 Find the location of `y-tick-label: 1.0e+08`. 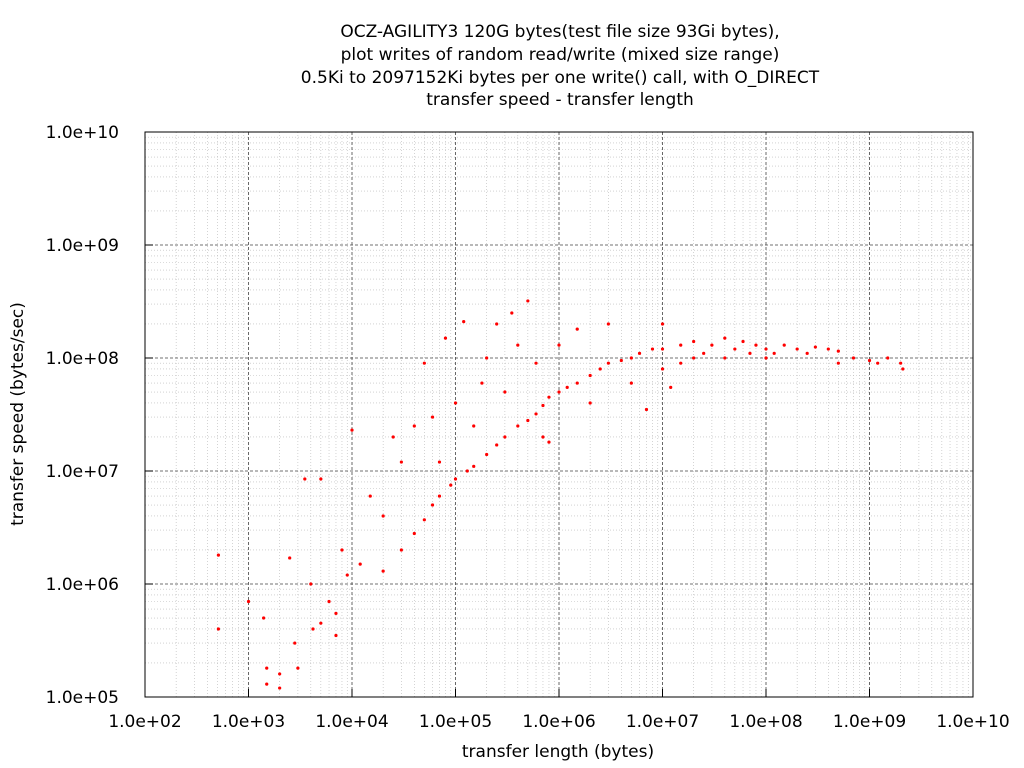

y-tick-label: 1.0e+08 is located at coordinates (82, 359).